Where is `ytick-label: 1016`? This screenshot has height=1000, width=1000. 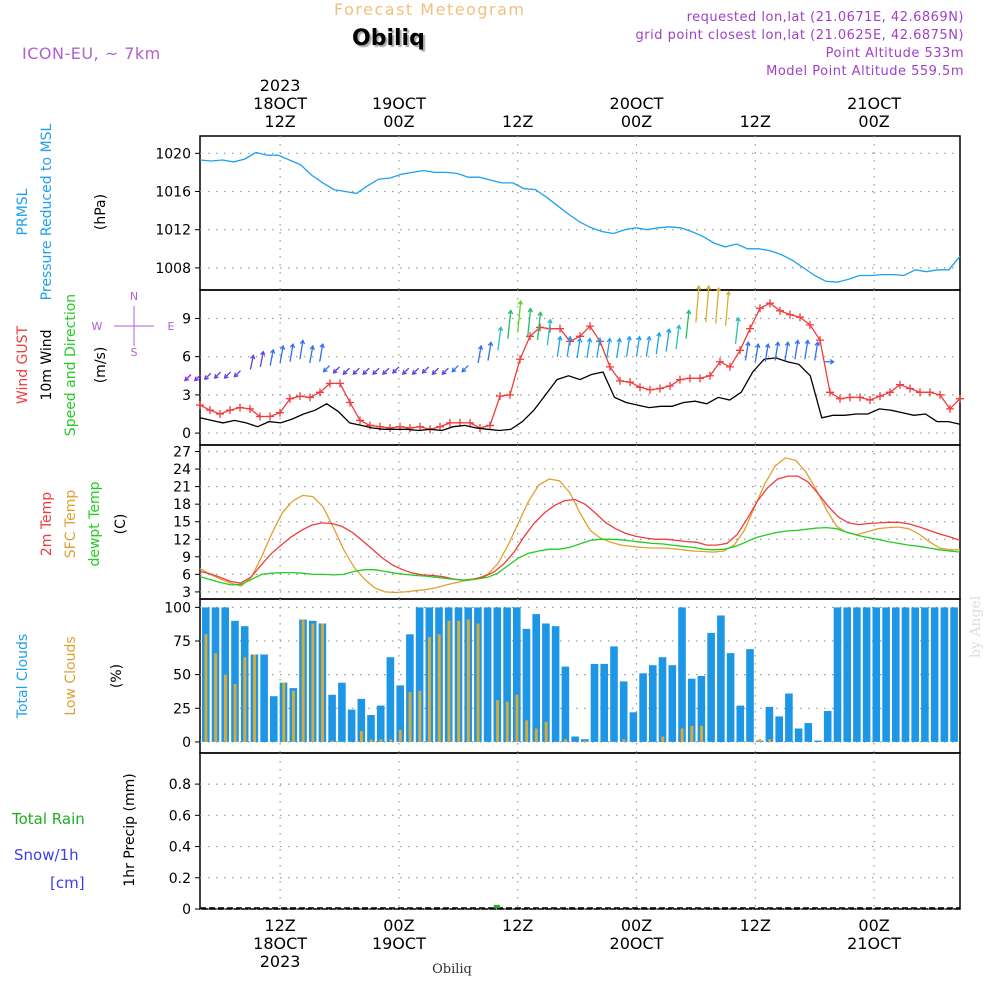
ytick-label: 1016 is located at coordinates (173, 193).